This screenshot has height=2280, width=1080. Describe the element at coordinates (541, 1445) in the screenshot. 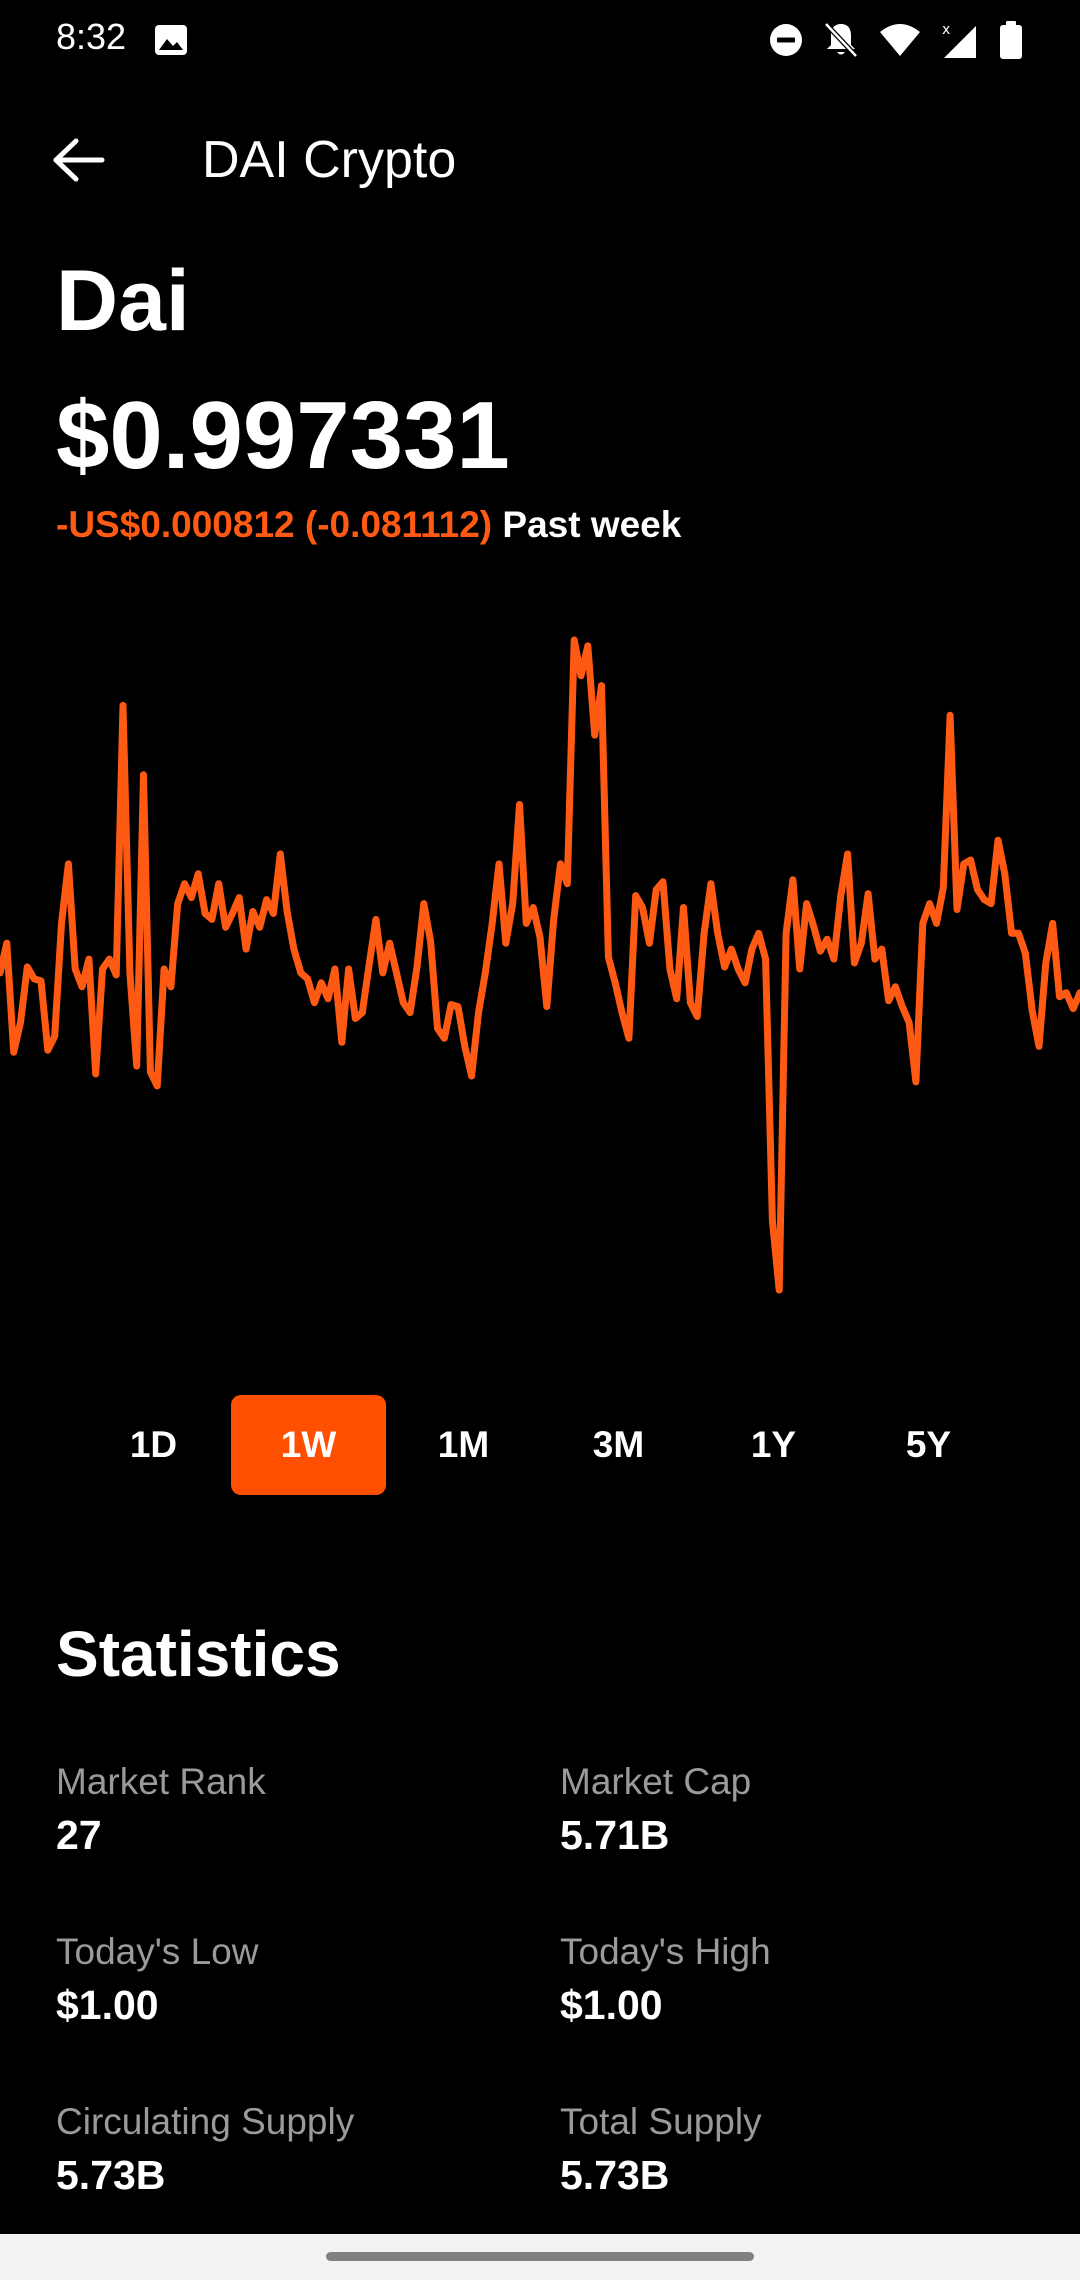

I see `range-tabs: 1D 1W 1M 3M 1Y 5Y` at that location.